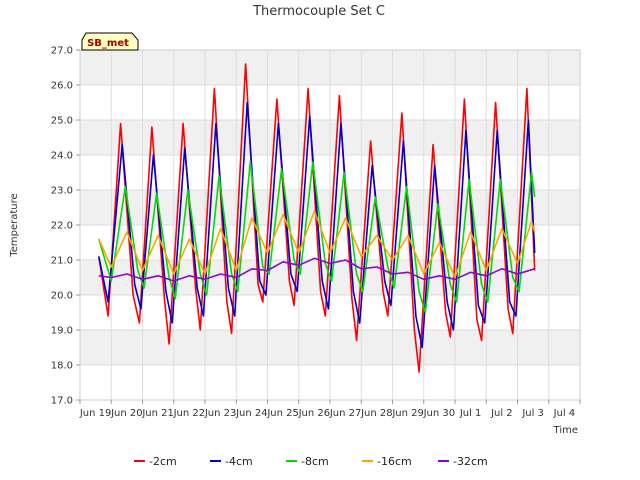 This screenshot has height=480, width=640. I want to click on legend-label: -32cm, so click(470, 461).